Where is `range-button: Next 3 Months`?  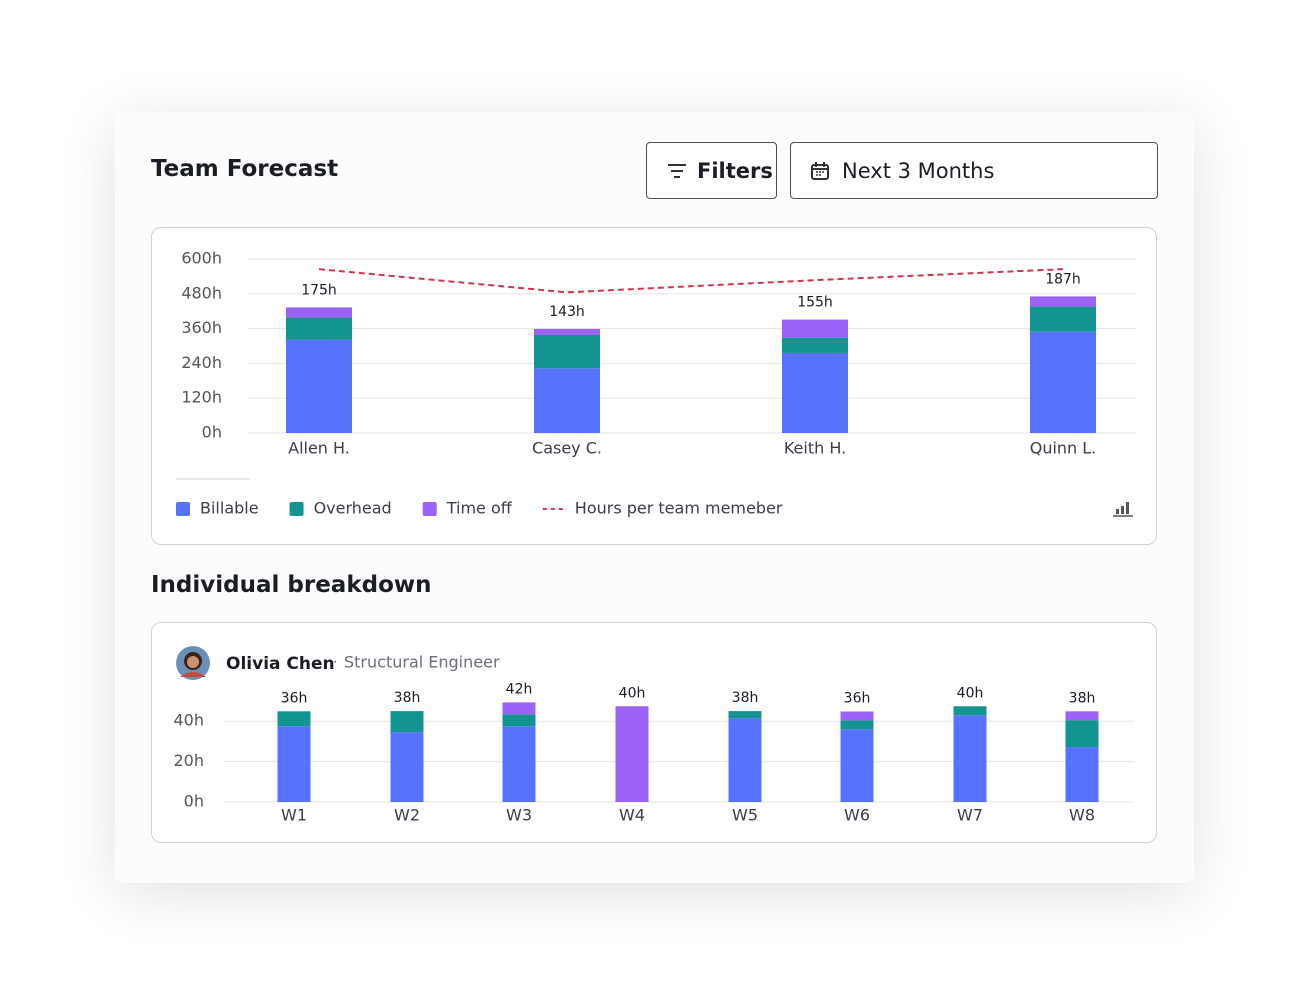 range-button: Next 3 Months is located at coordinates (974, 170).